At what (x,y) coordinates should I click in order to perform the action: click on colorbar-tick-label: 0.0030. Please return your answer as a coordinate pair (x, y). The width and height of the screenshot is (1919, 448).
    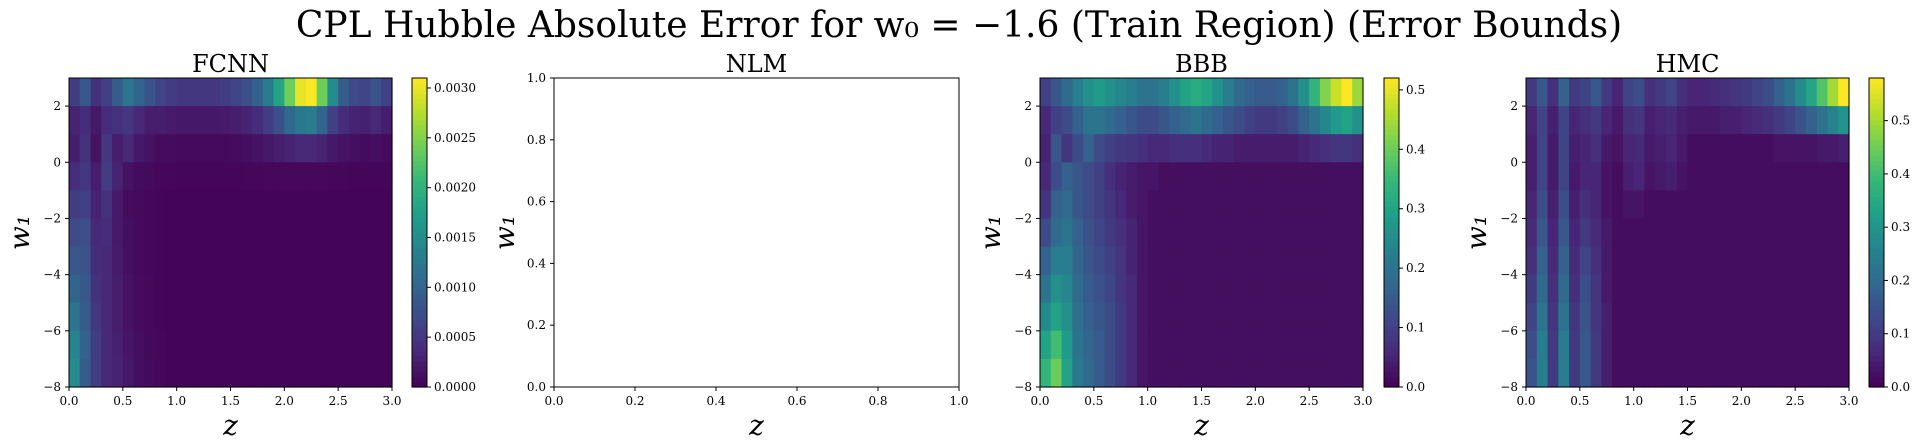
    Looking at the image, I should click on (455, 88).